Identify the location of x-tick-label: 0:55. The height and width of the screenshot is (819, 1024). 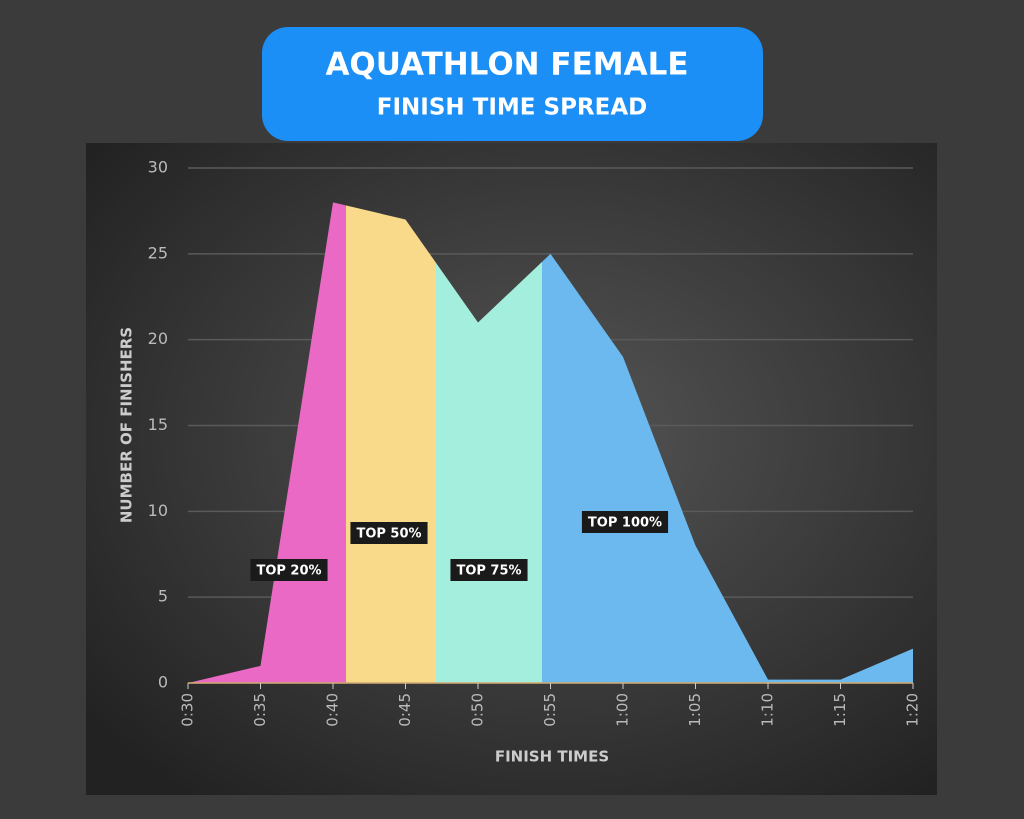
(550, 710).